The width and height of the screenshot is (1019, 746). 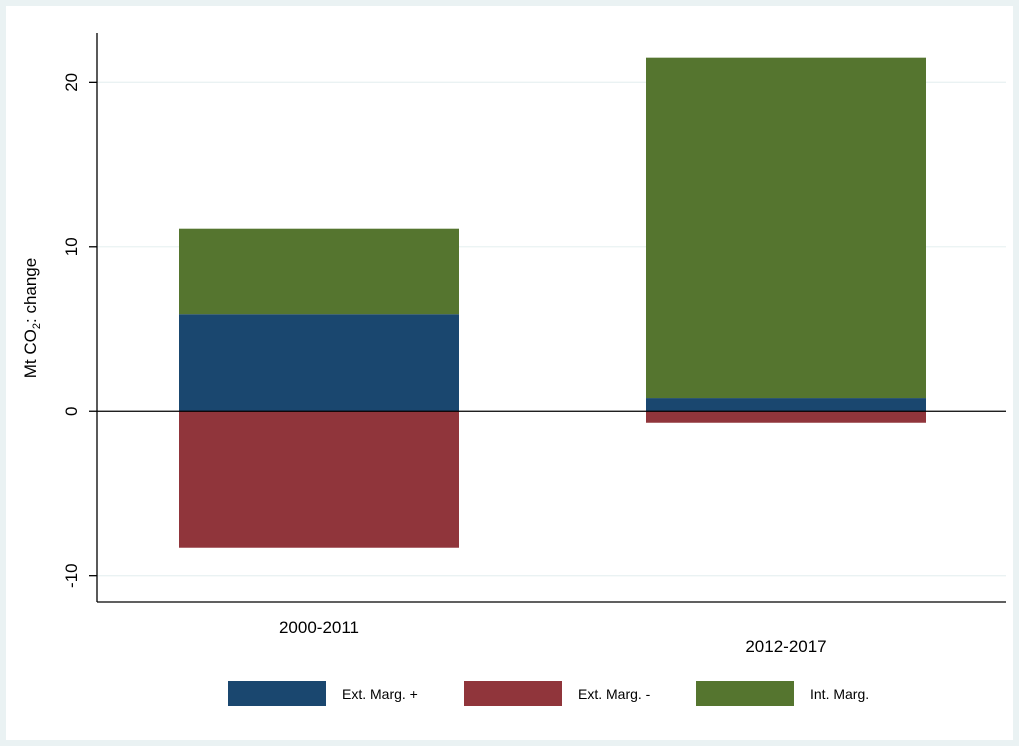 I want to click on x-tick-label: 2000-2011, so click(x=319, y=627).